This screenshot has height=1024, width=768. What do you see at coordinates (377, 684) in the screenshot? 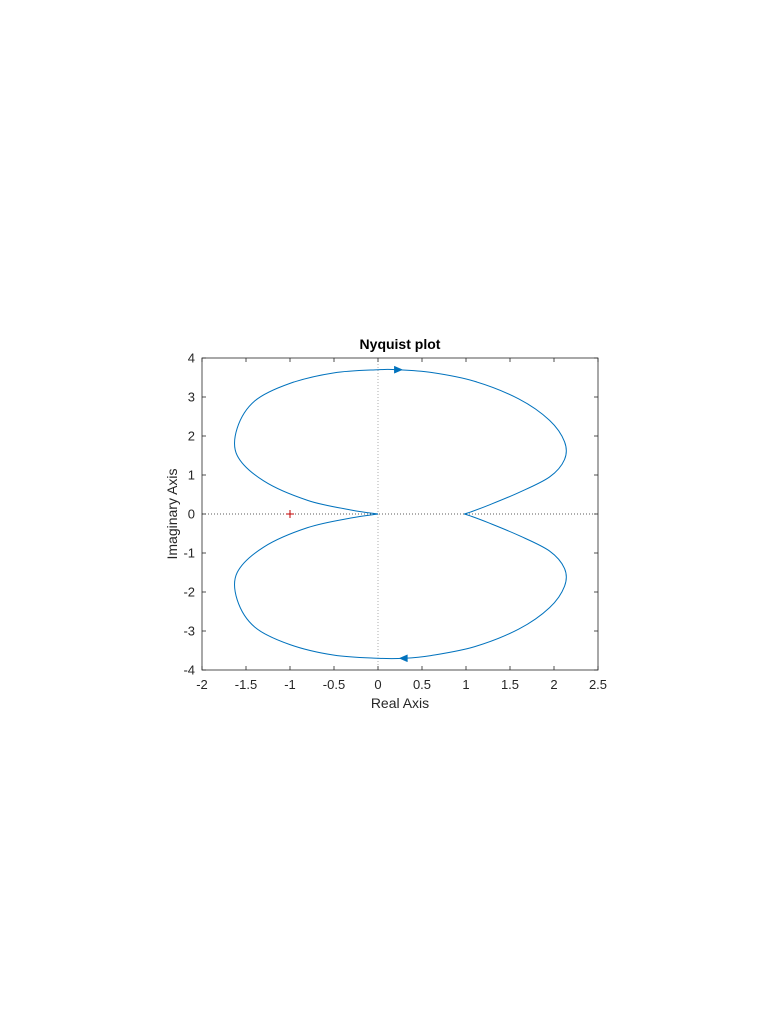
I see `x-tick-label: 0` at bounding box center [377, 684].